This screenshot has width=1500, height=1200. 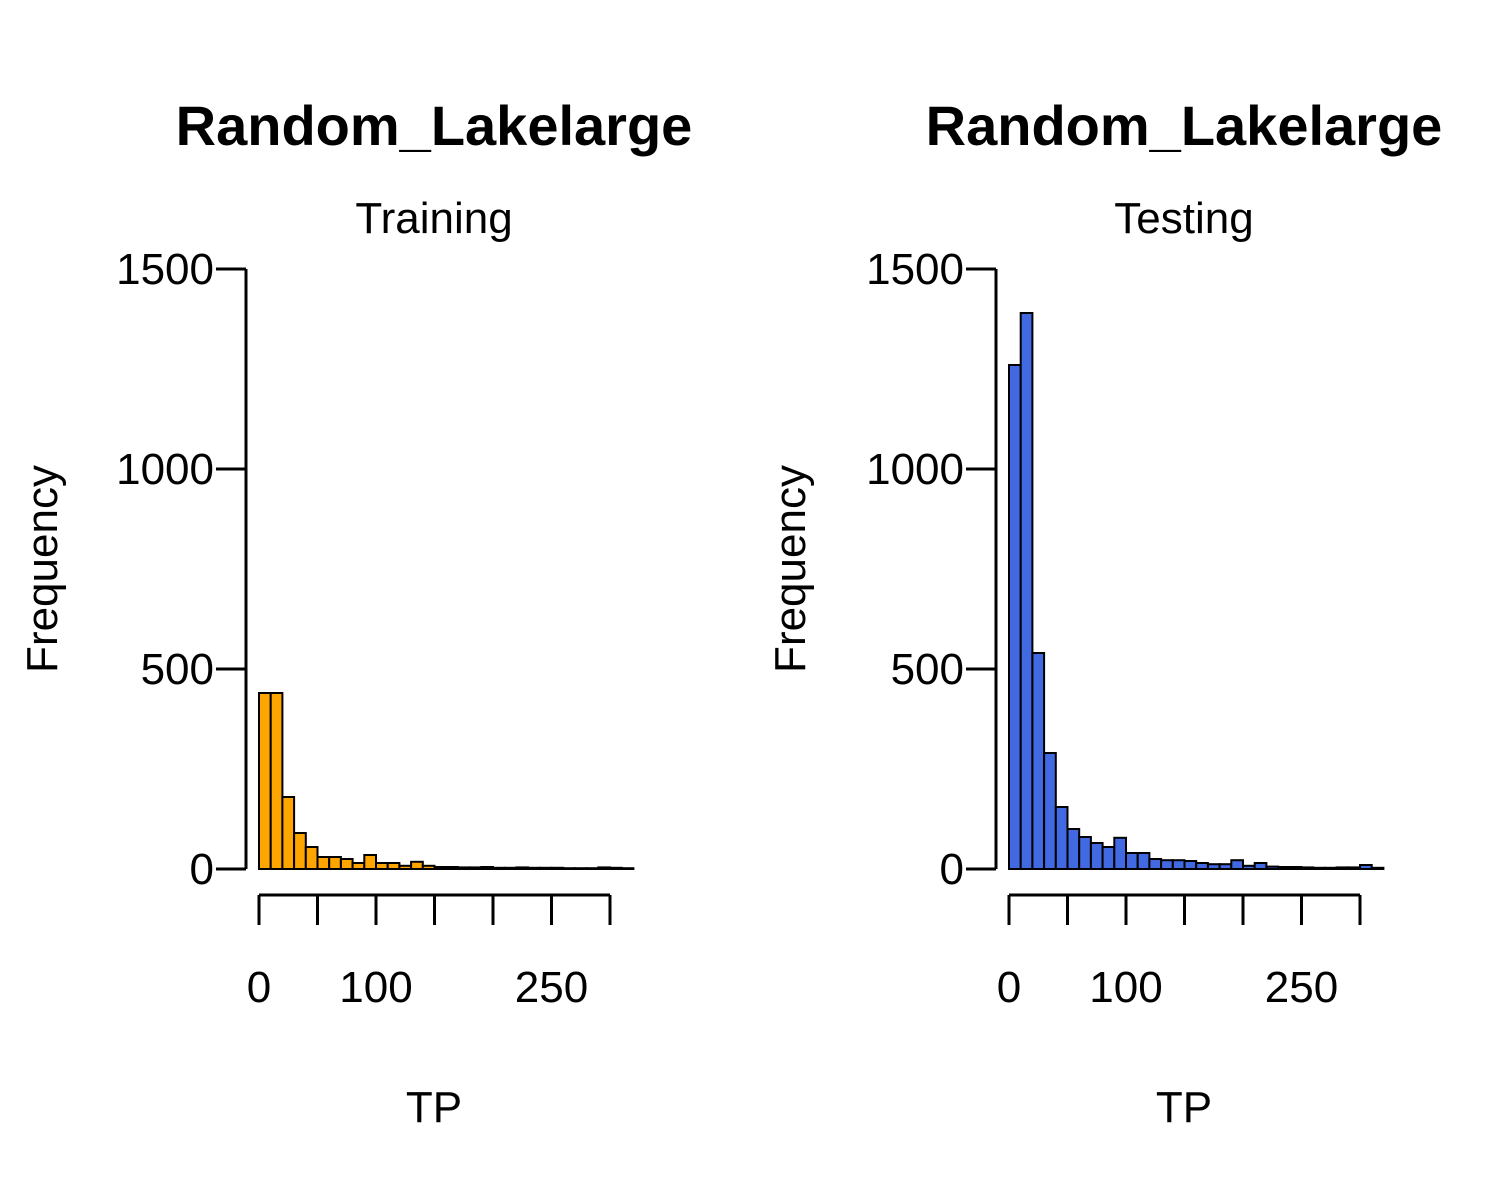 What do you see at coordinates (1009, 987) in the screenshot?
I see `testing-x-tick-label-0: 0` at bounding box center [1009, 987].